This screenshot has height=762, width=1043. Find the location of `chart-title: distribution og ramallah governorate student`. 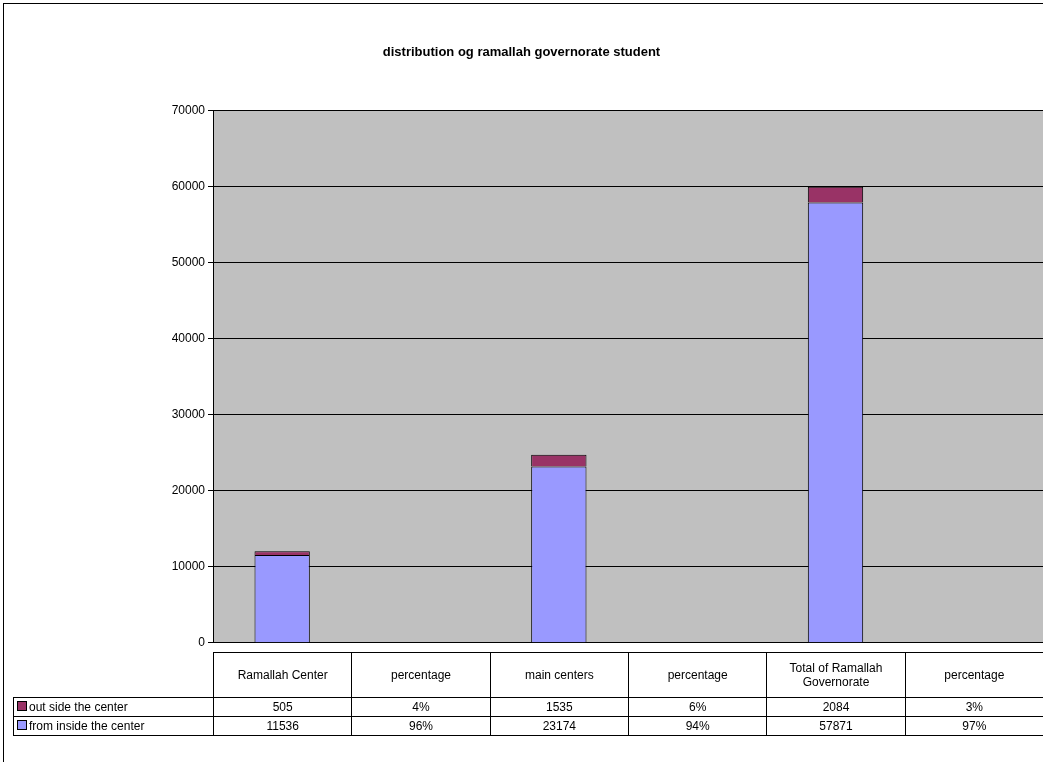

chart-title: distribution og ramallah governorate student is located at coordinates (521, 51).